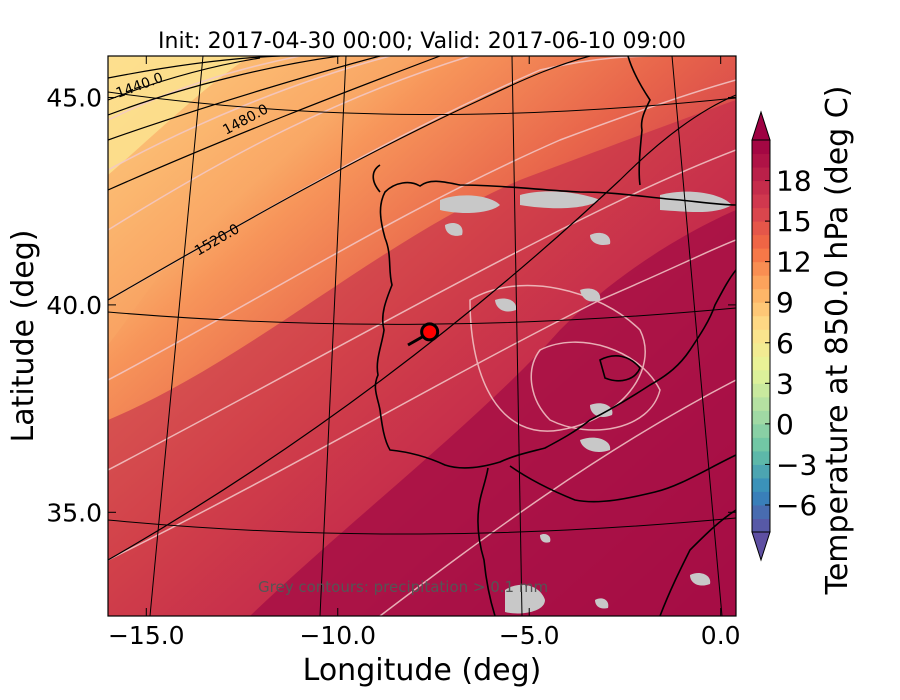 This screenshot has height=700, width=900. I want to click on colorbar-tick-label: −6, so click(796, 505).